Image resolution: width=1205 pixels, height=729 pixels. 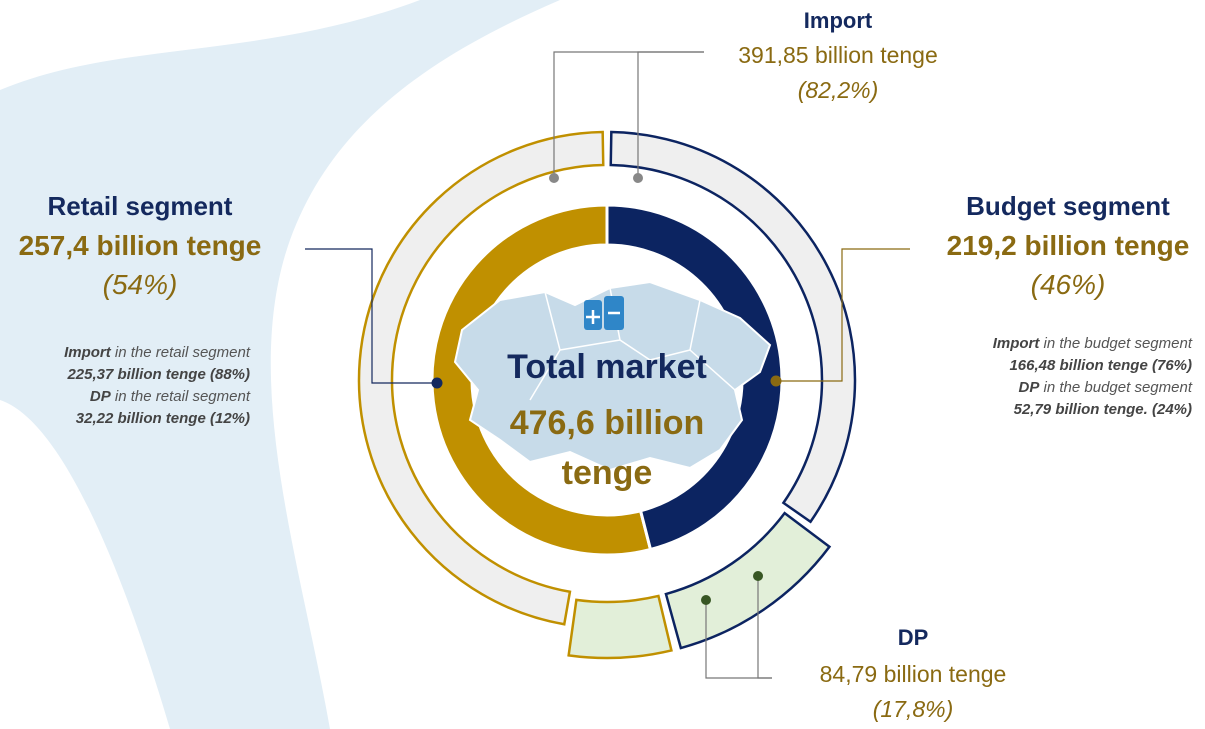 What do you see at coordinates (838, 55) in the screenshot?
I see `import-amount: 391,85 billion tenge` at bounding box center [838, 55].